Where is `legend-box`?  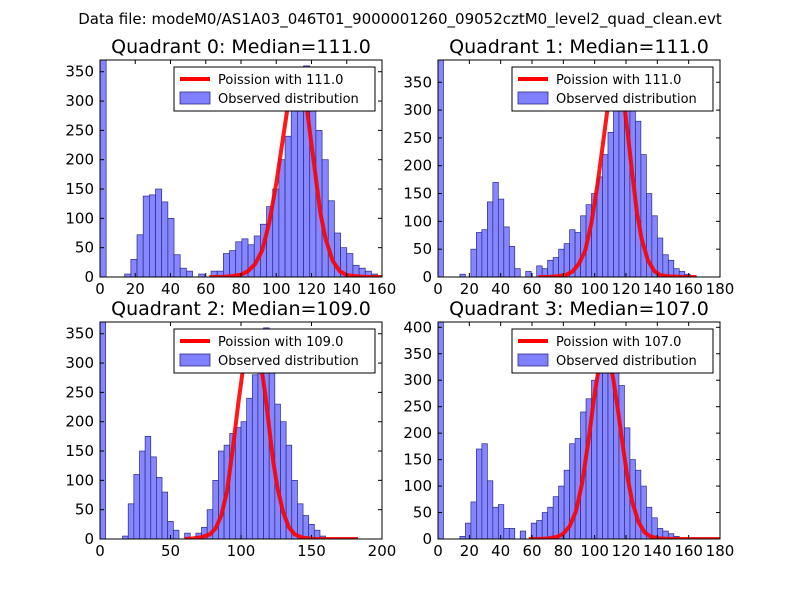
legend-box is located at coordinates (612, 89).